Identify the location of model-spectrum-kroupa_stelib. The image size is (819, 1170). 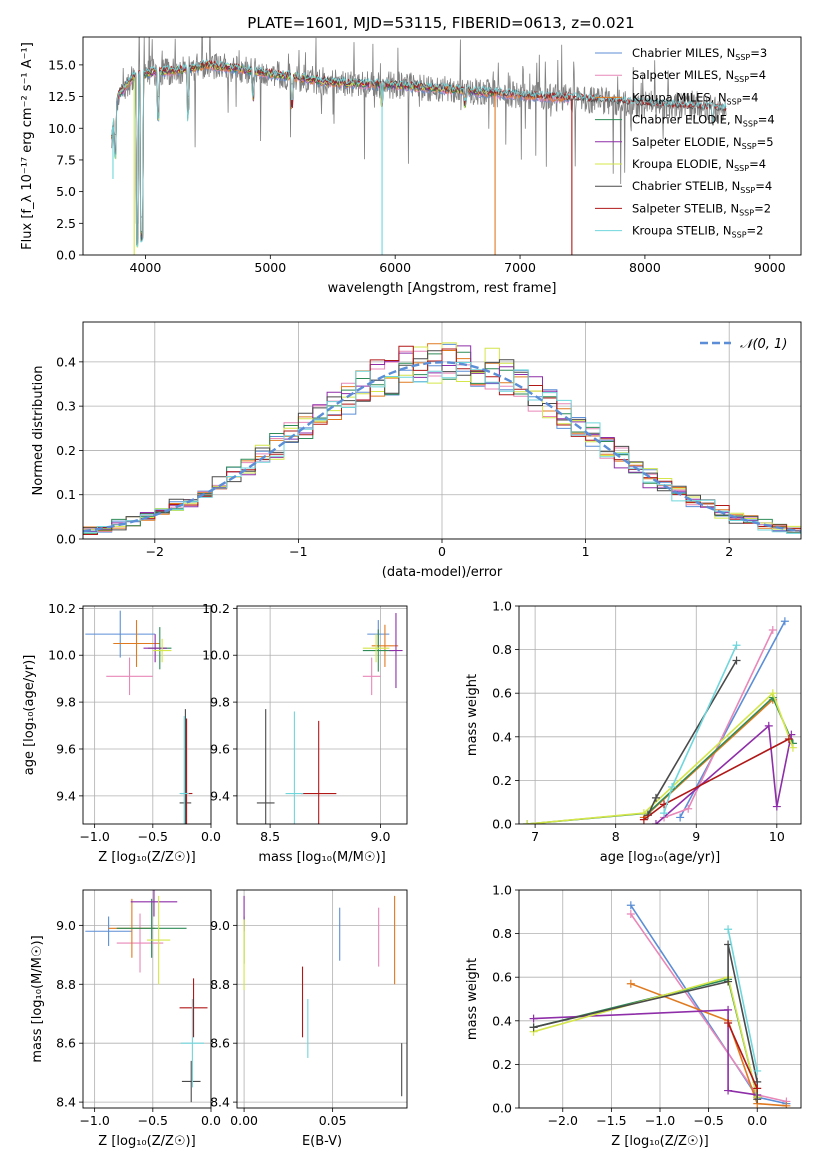
(419, 153).